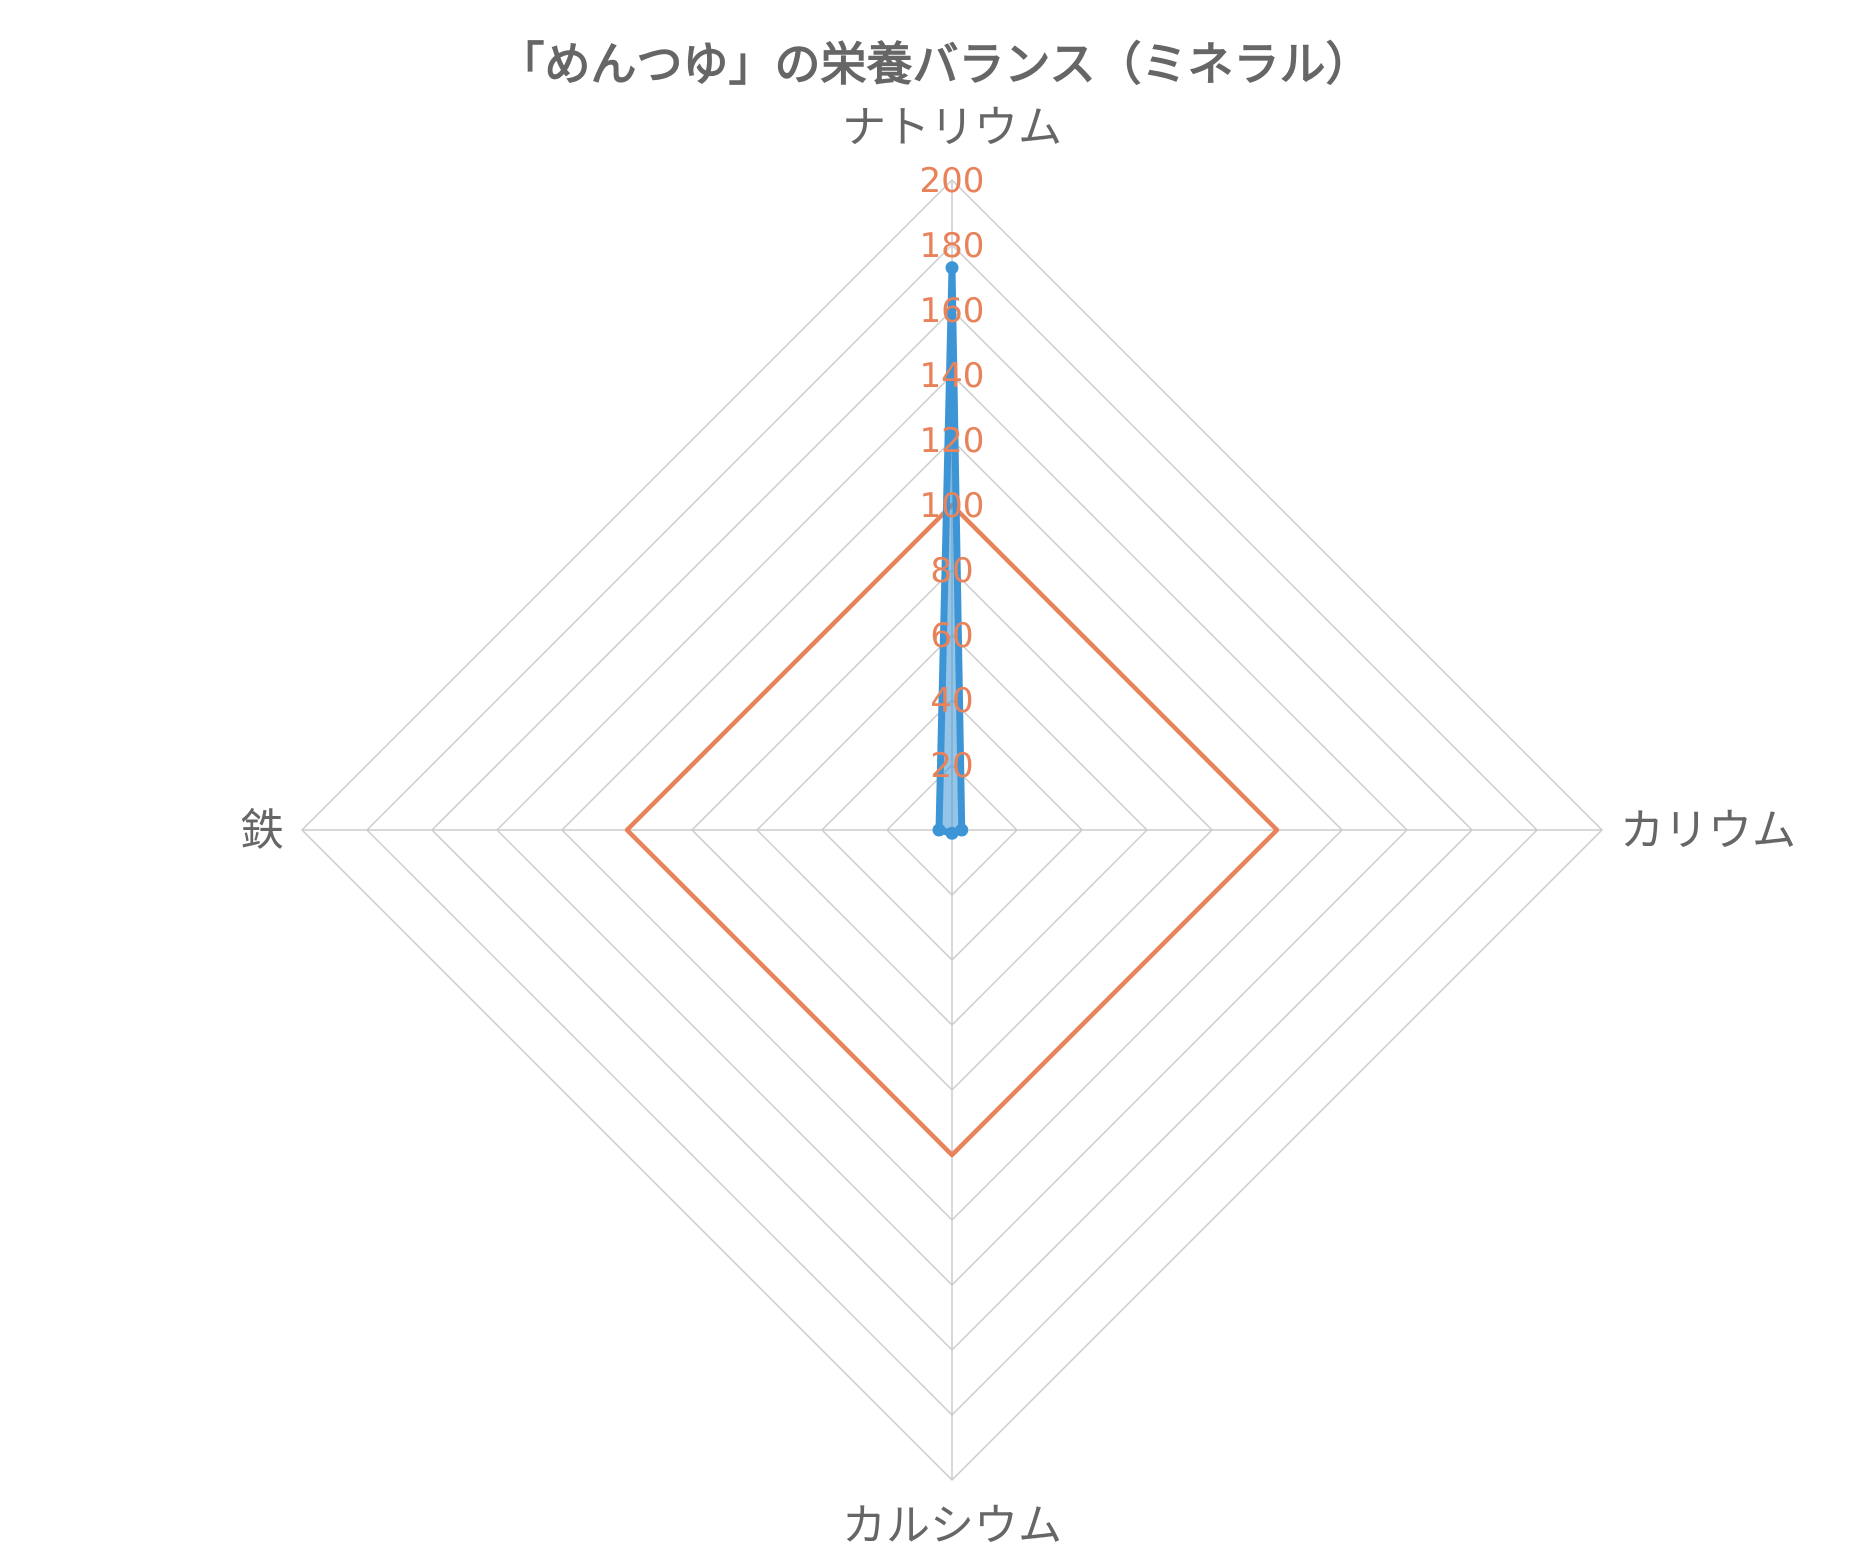  I want to click on tick-label-60: 60, so click(951, 636).